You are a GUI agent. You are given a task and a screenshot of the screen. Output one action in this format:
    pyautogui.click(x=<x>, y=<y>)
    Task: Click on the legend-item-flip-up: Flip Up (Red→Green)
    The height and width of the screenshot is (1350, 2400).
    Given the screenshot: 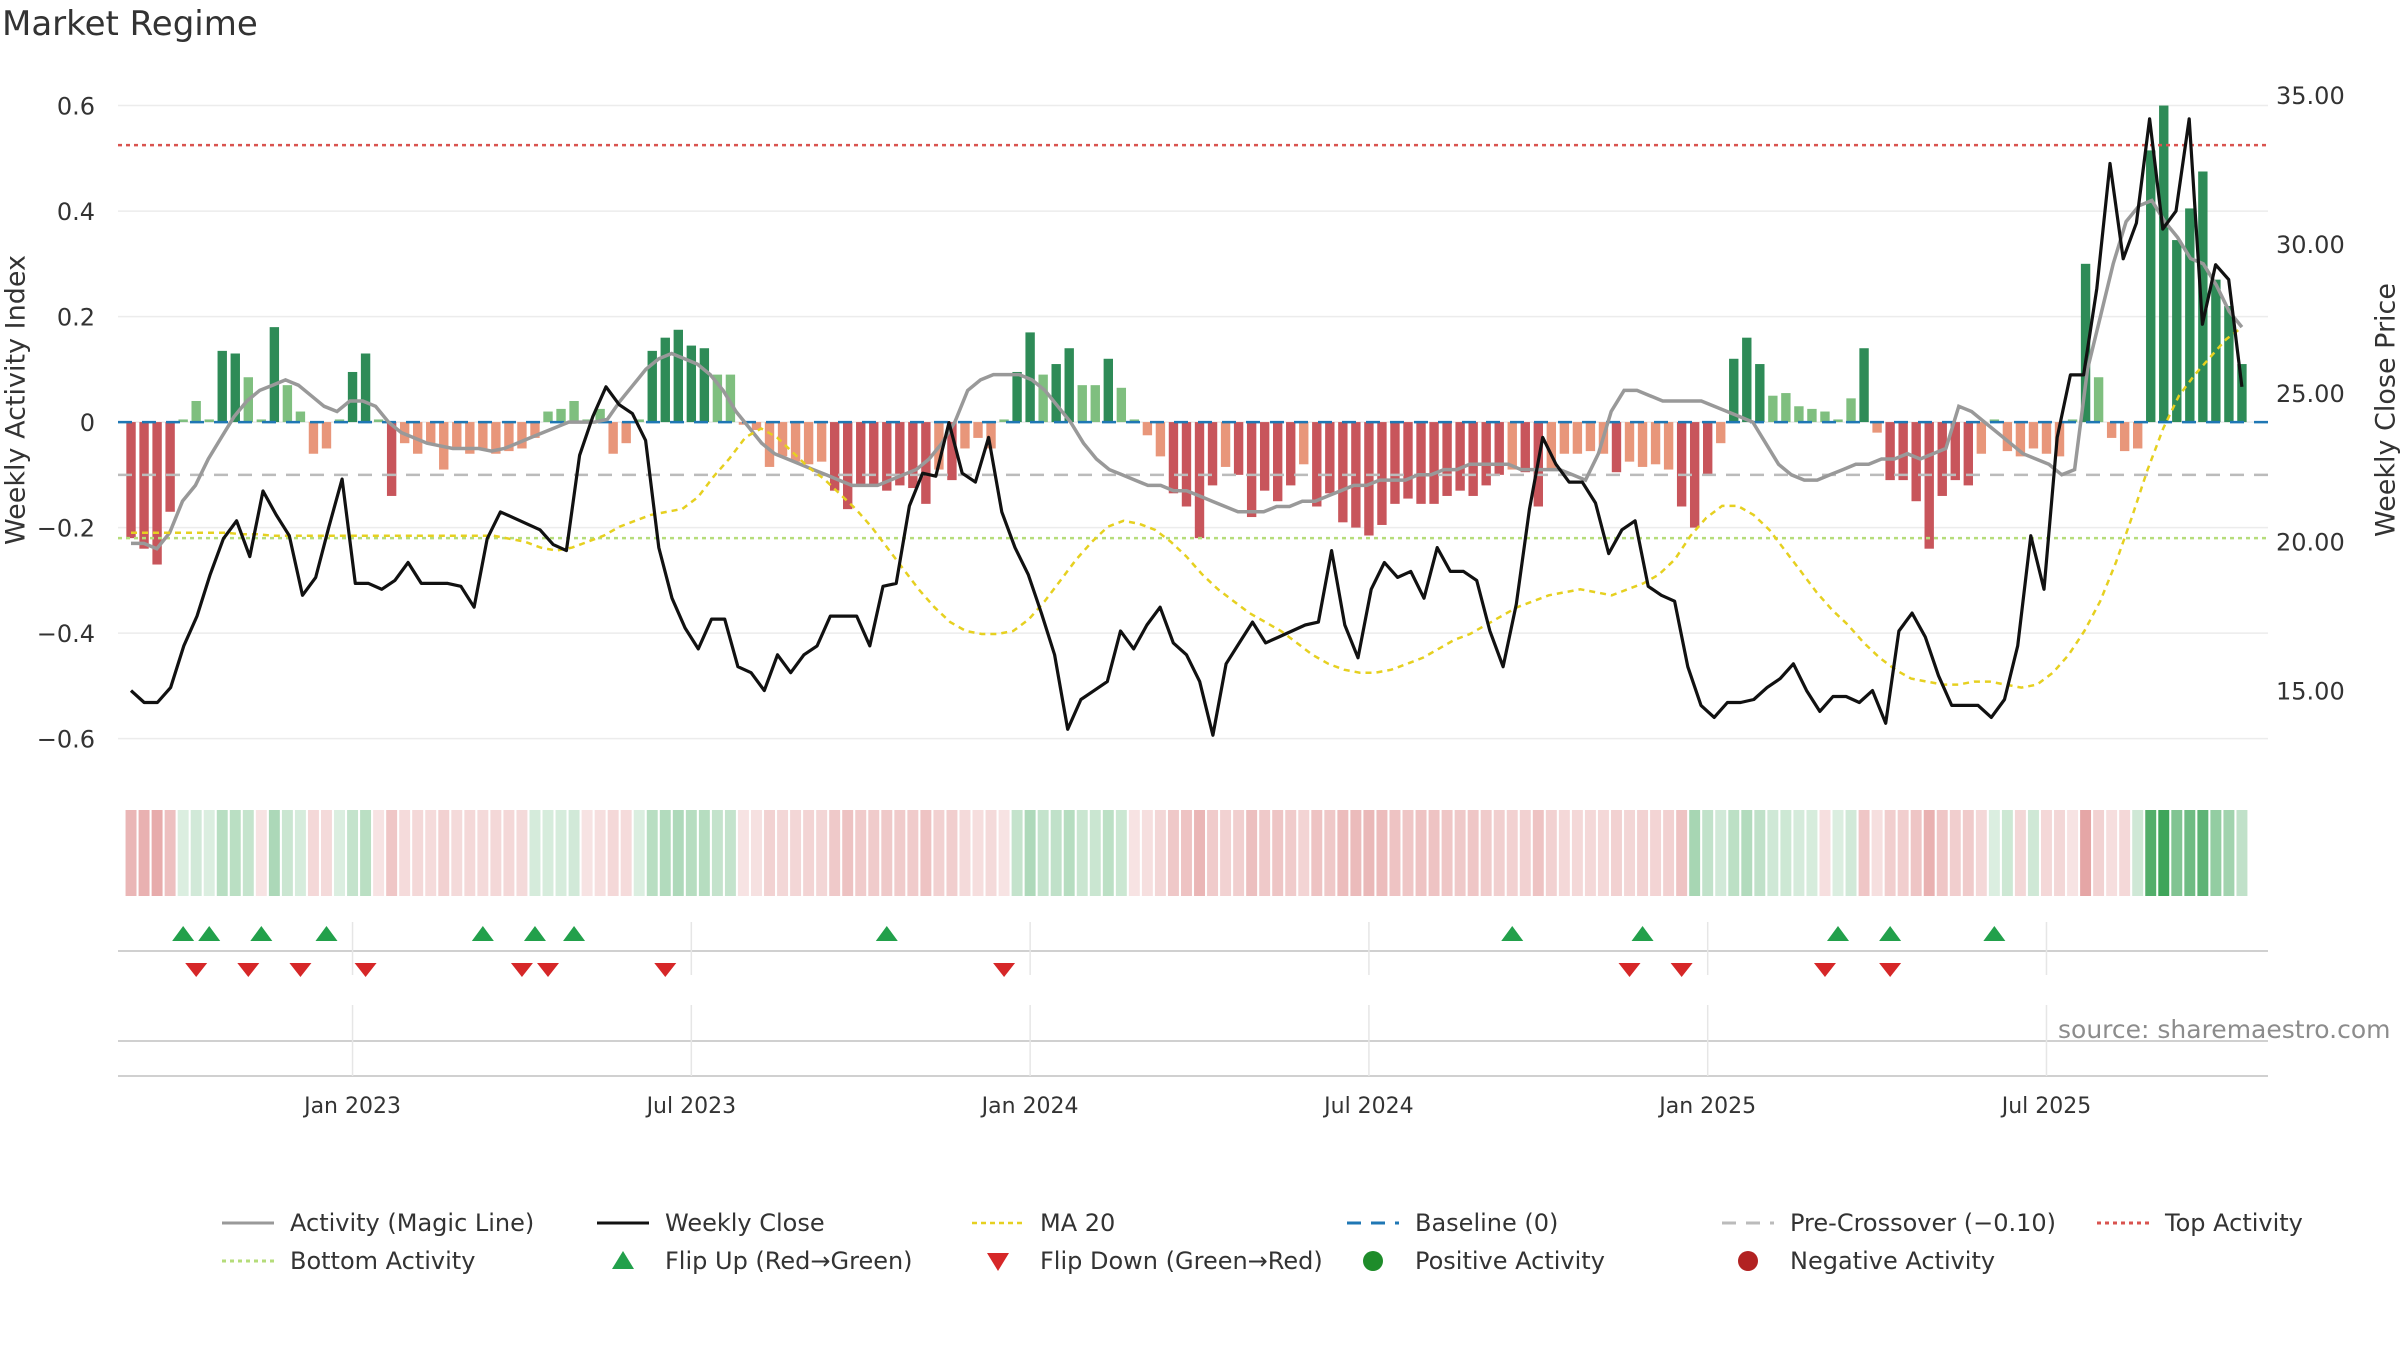 What is the action you would take?
    pyautogui.click(x=754, y=1261)
    